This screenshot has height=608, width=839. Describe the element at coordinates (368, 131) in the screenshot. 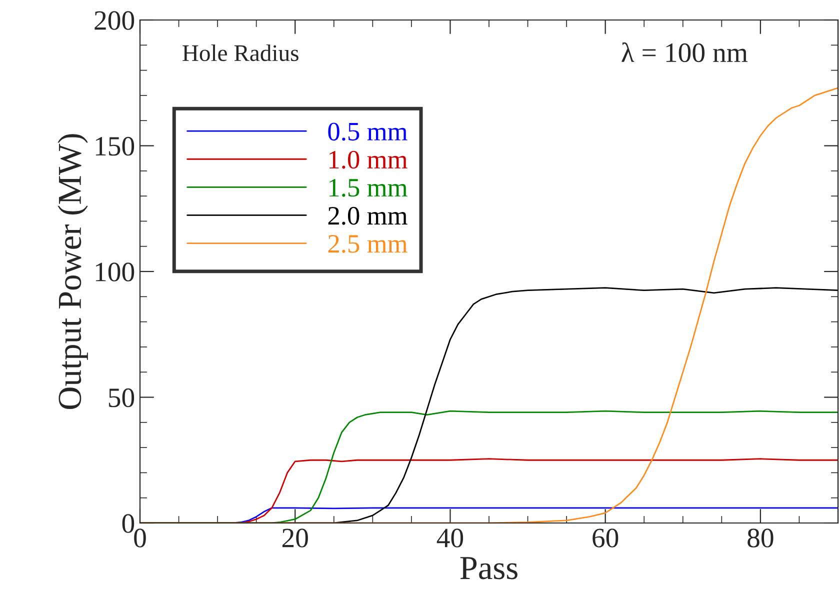

I see `legend-label: 0.5 mm` at that location.